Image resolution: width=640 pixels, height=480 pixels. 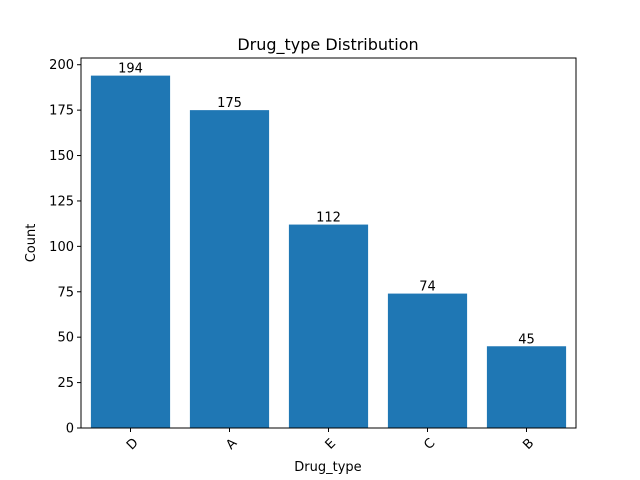 I want to click on data-label-B: 45, so click(x=526, y=339).